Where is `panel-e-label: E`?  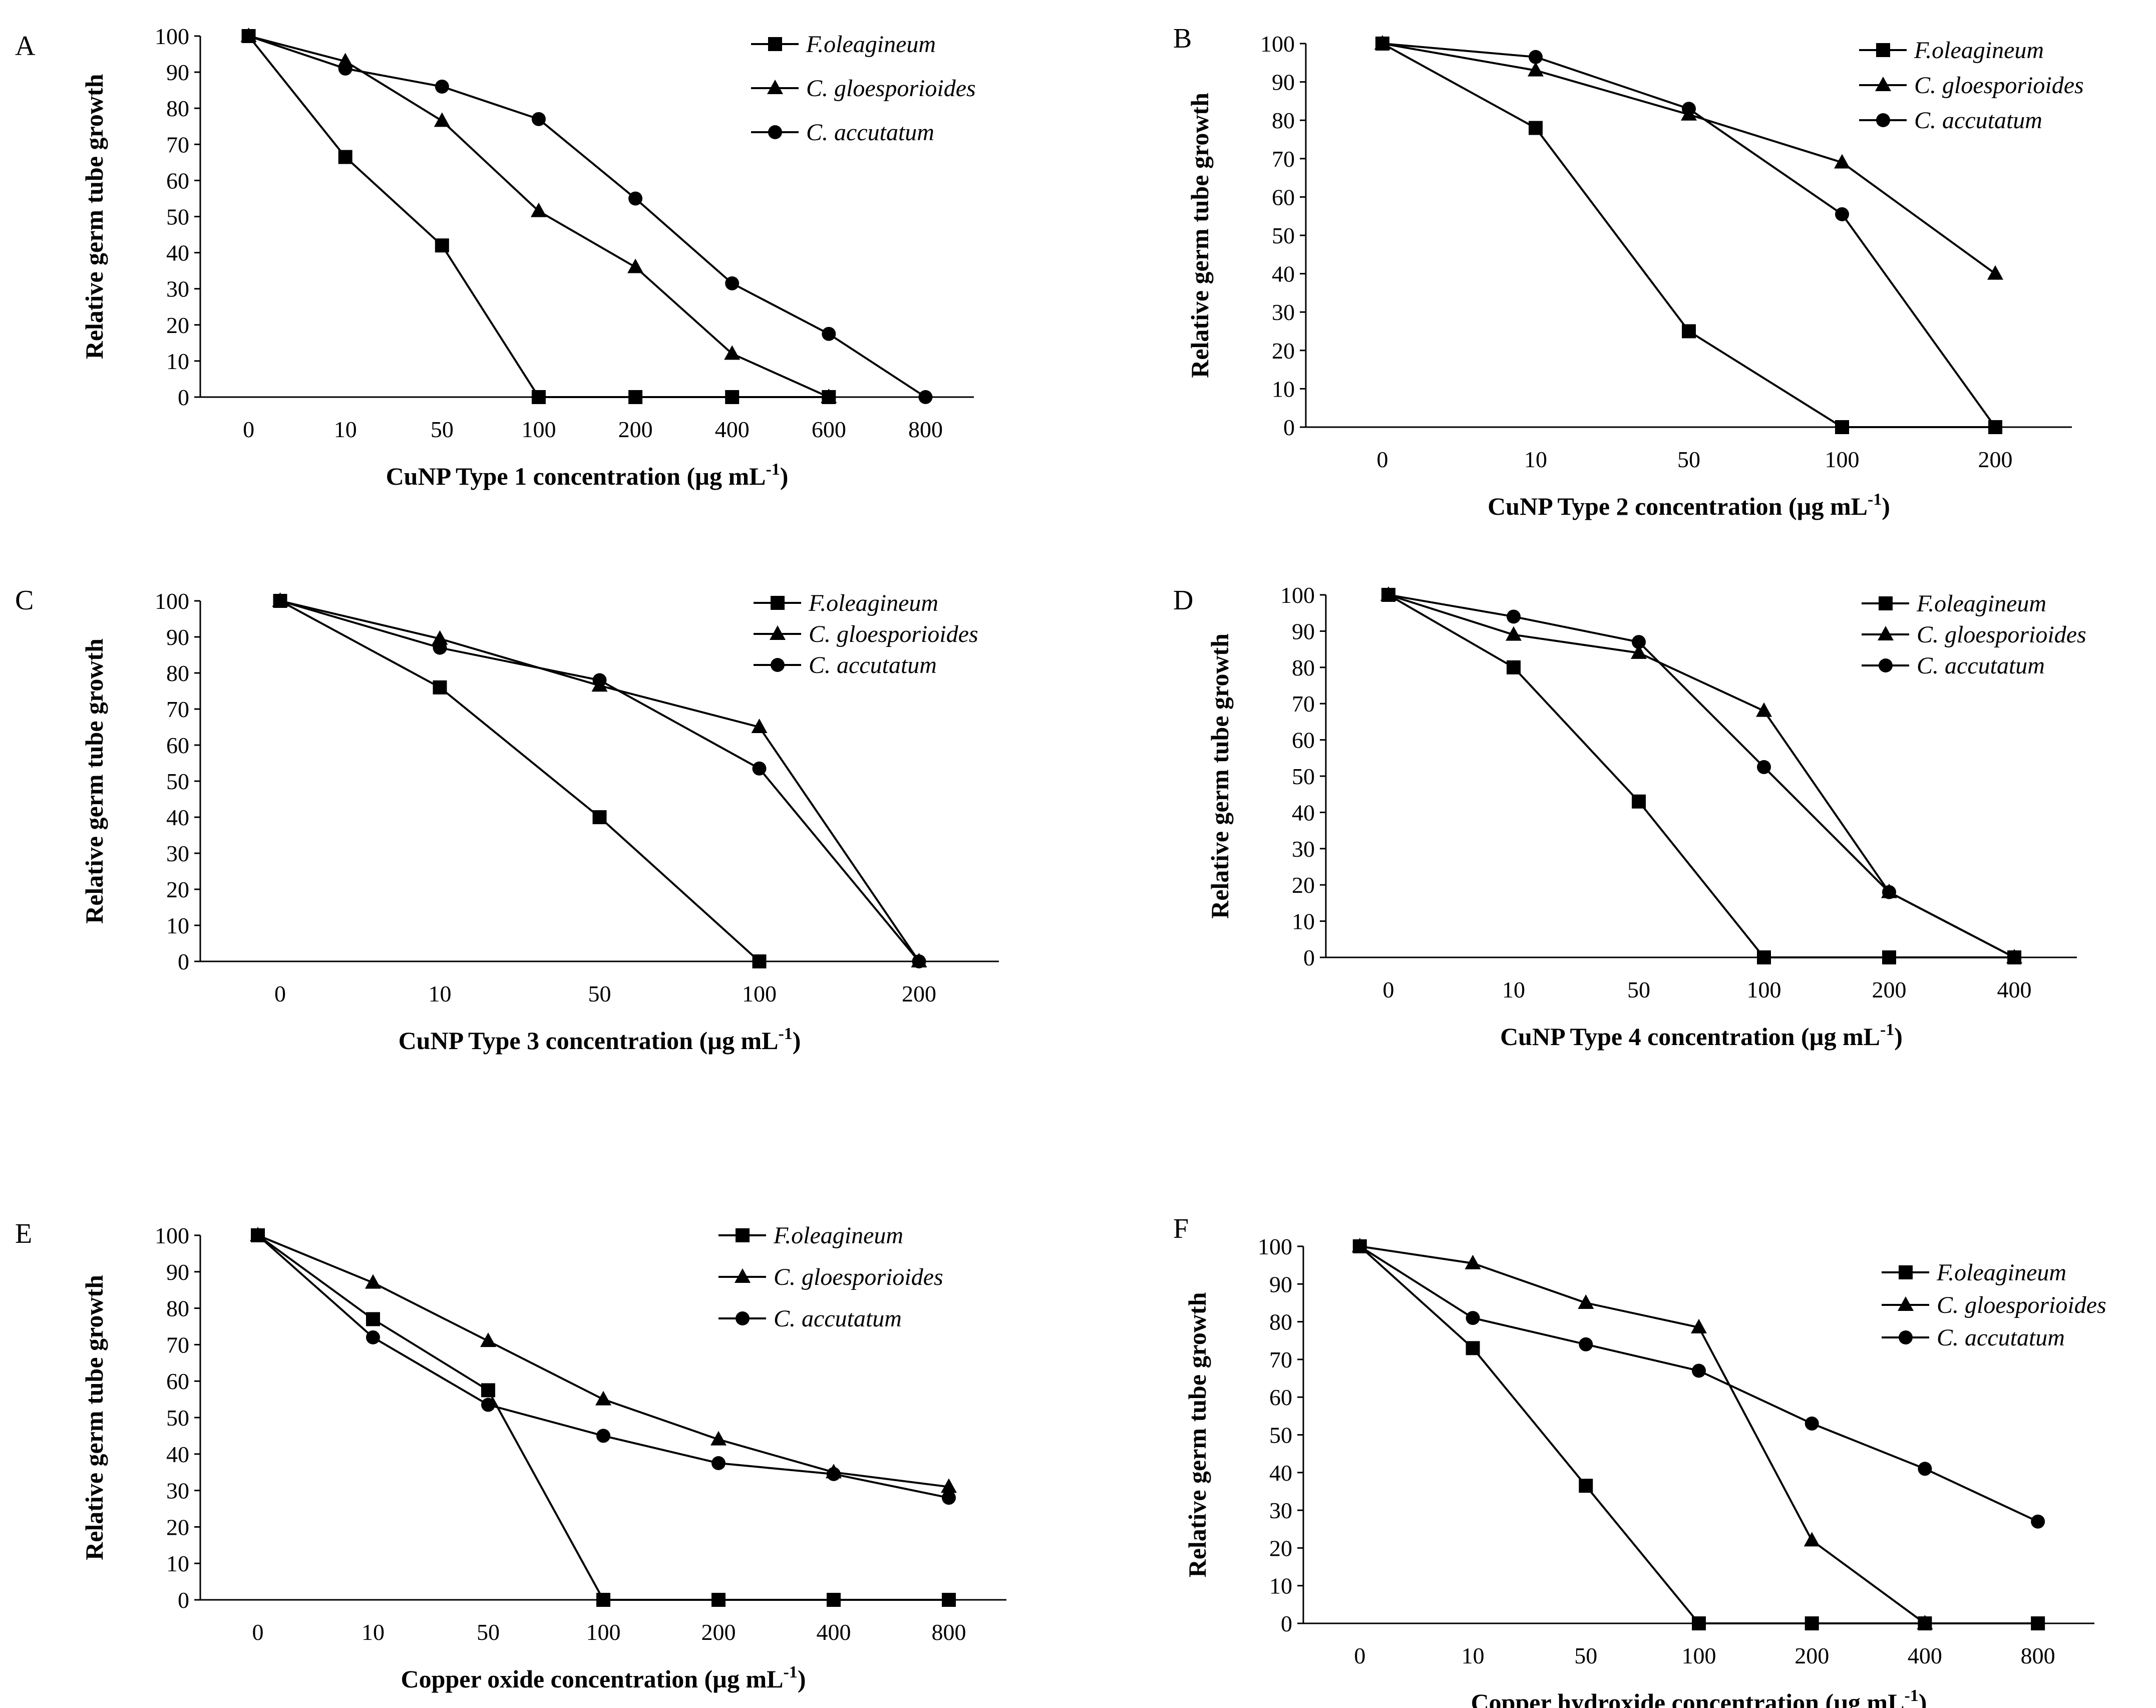 panel-e-label: E is located at coordinates (23, 1233).